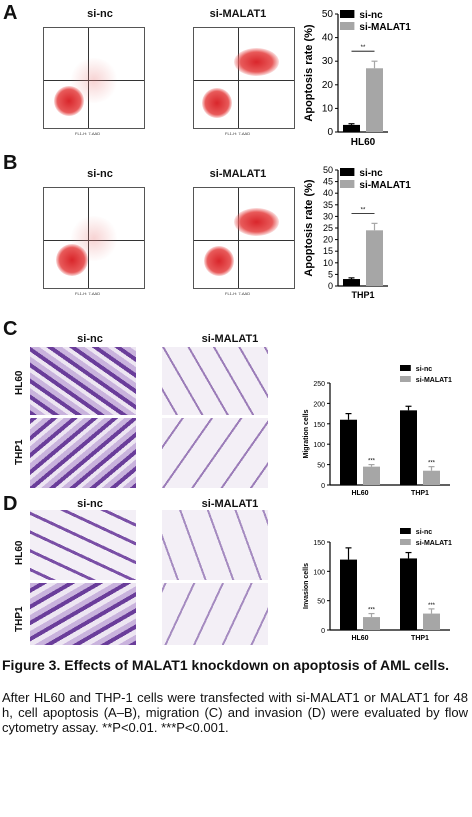 The width and height of the screenshot is (472, 817). What do you see at coordinates (230, 339) in the screenshot?
I see `panel-c-right-label: si-MALAT1` at bounding box center [230, 339].